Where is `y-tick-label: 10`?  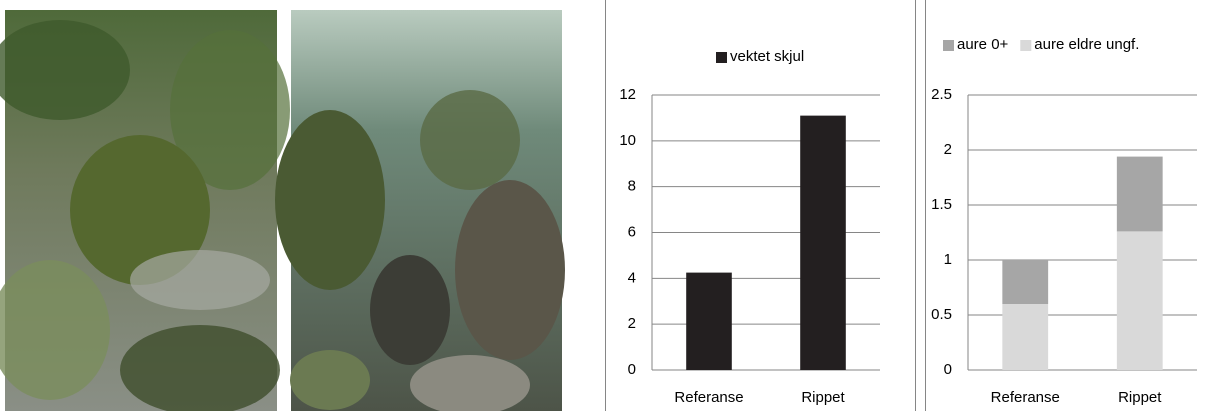
y-tick-label: 10 is located at coordinates (627, 140).